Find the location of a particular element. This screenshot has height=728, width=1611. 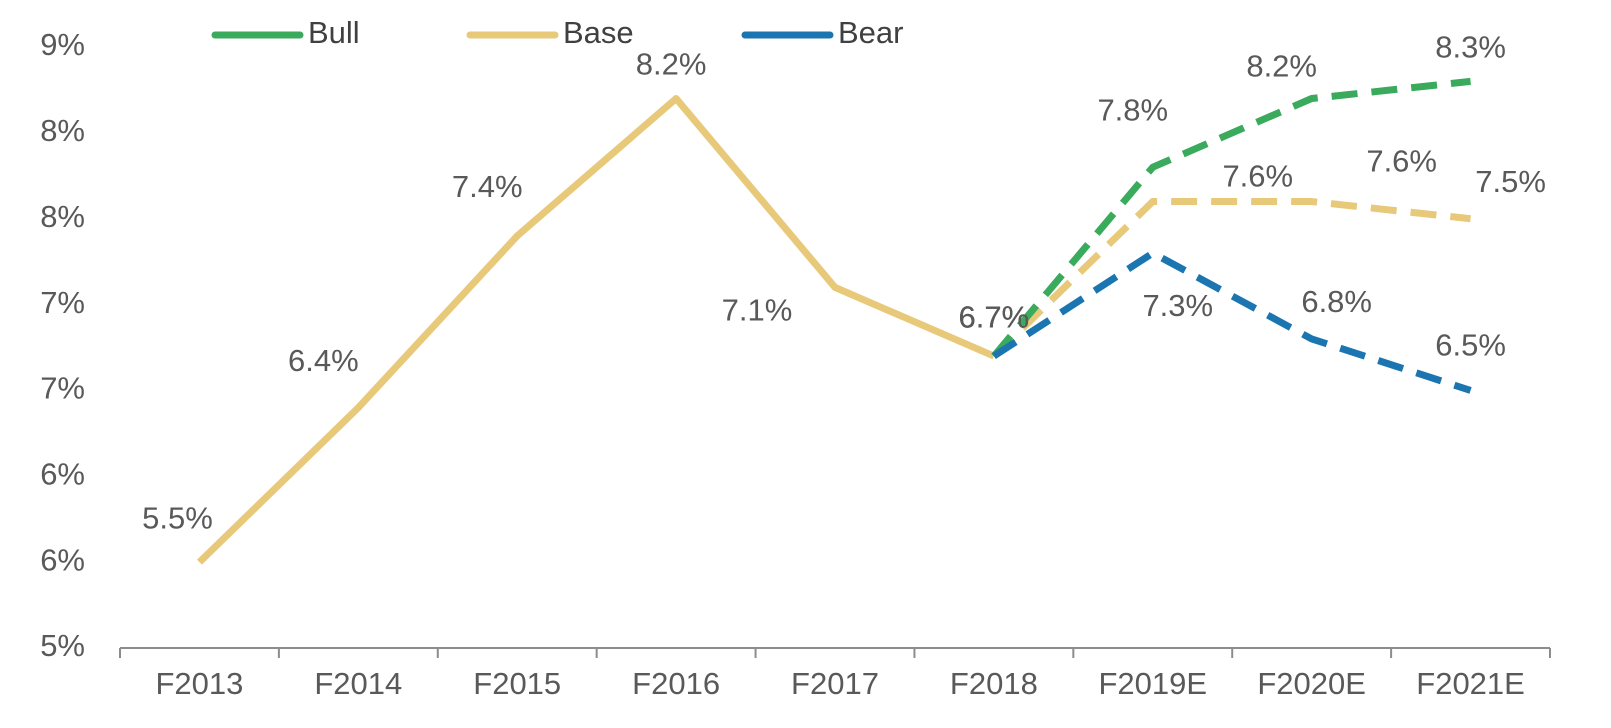

data-label: 8.3% is located at coordinates (1470, 47).